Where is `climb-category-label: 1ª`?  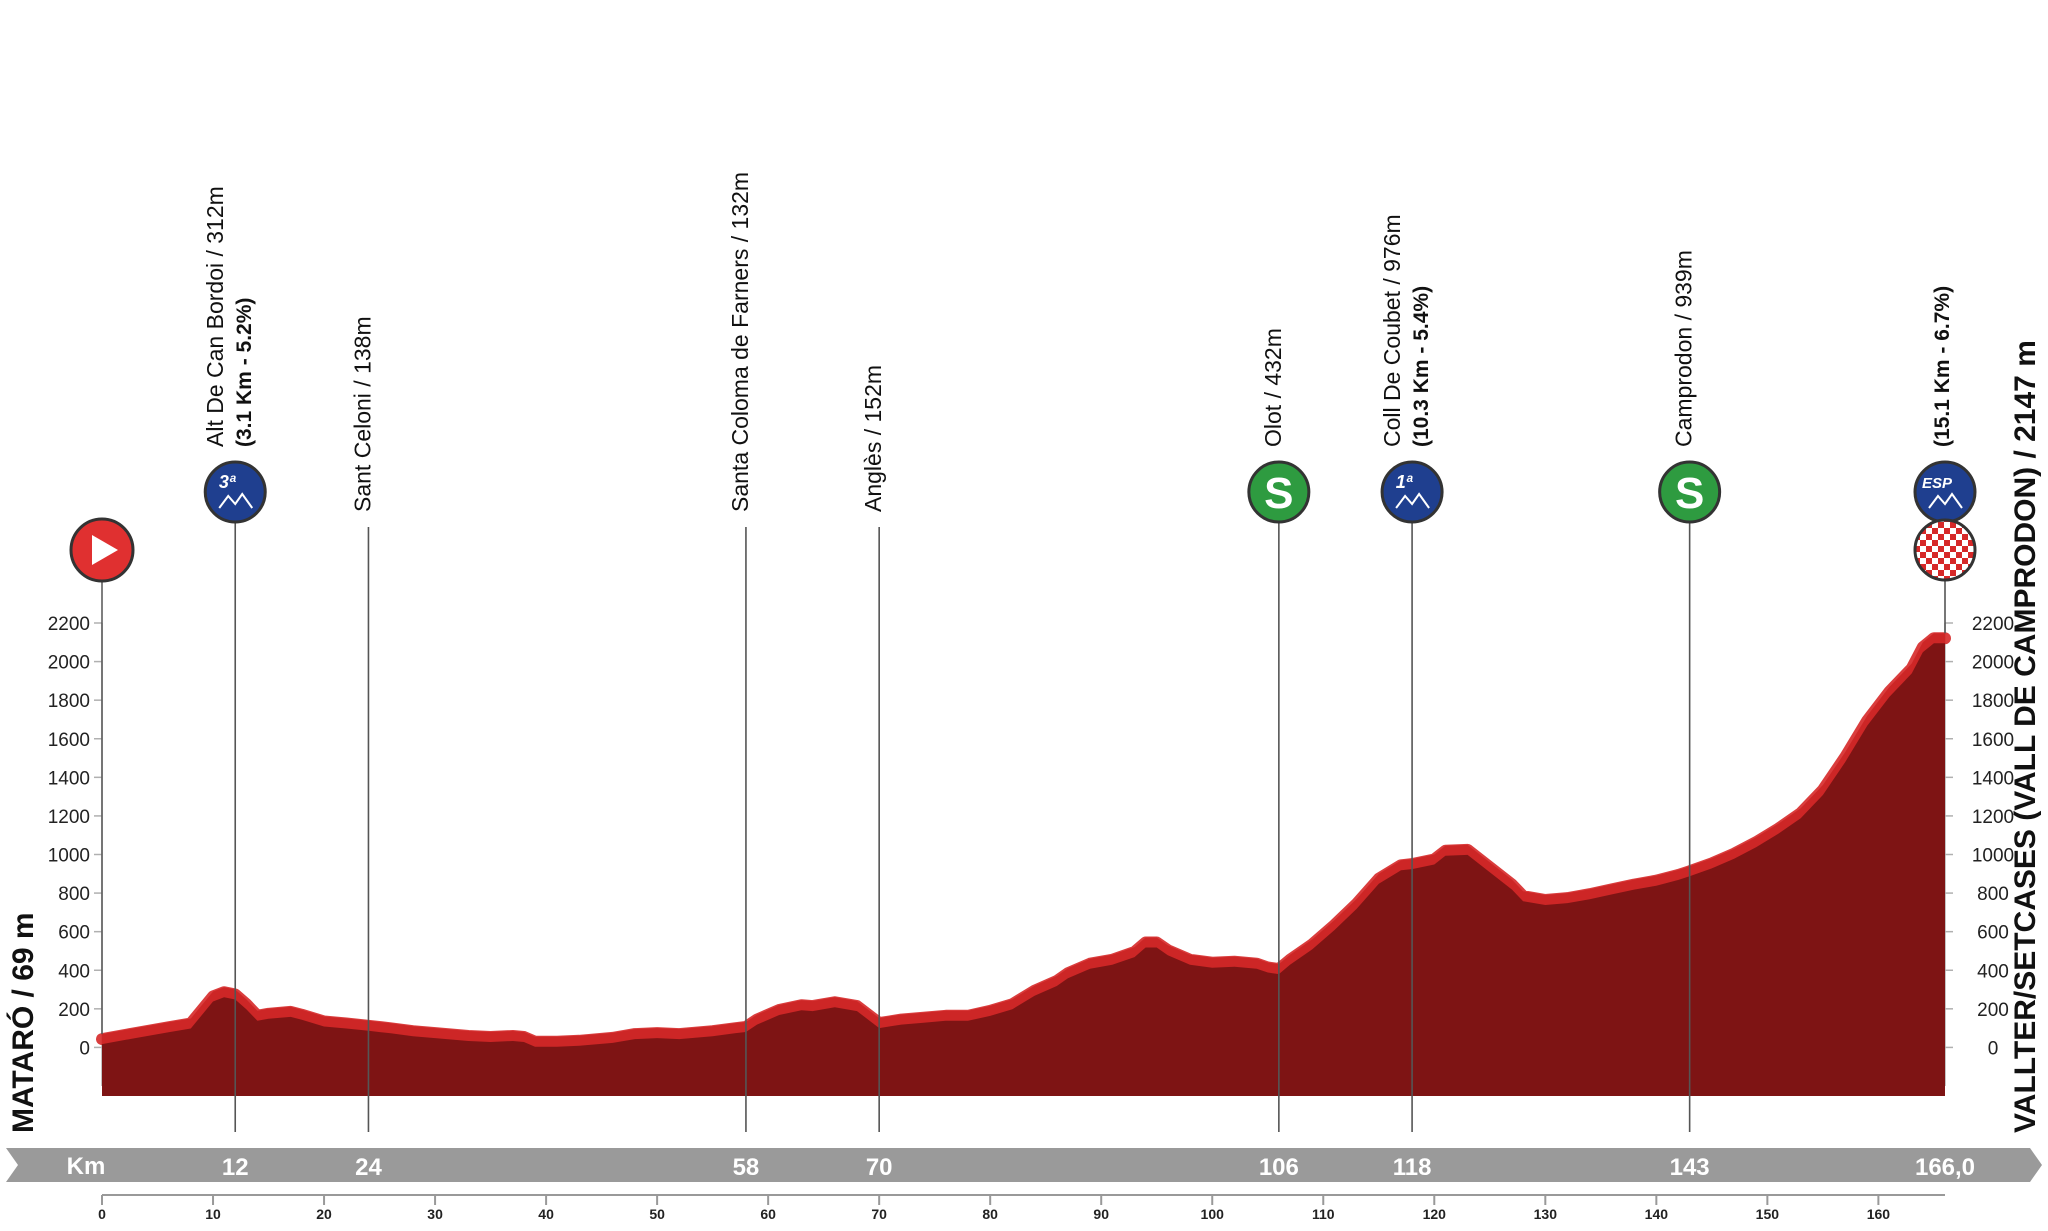
climb-category-label: 1ª is located at coordinates (1405, 482).